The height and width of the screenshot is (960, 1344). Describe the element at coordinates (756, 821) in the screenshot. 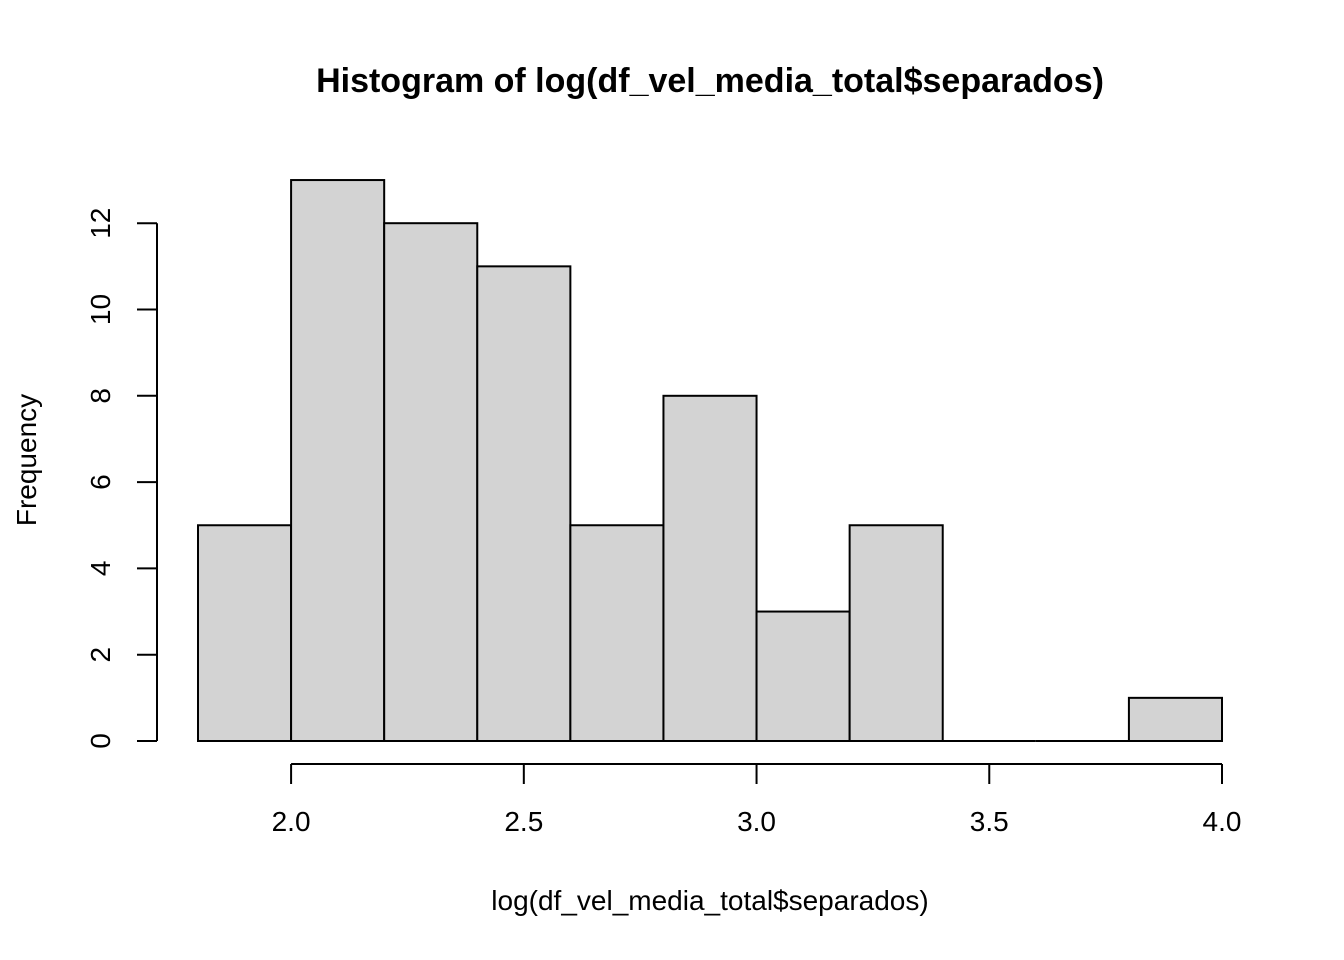

I see `x-tick-label: 3.0` at that location.